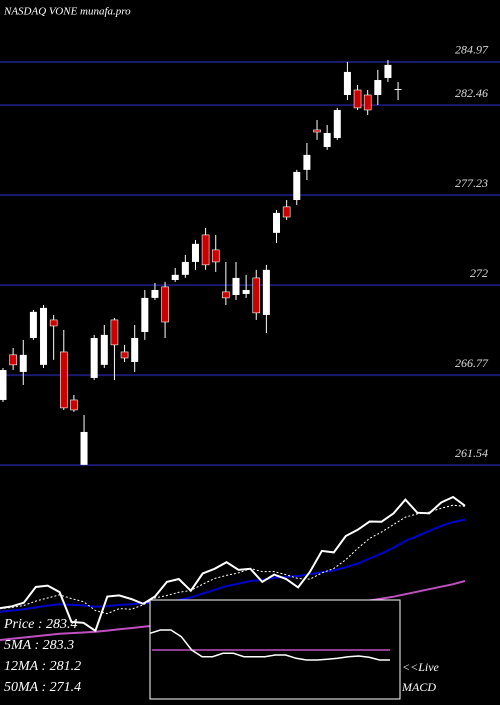  I want to click on macd-line, so click(269, 645).